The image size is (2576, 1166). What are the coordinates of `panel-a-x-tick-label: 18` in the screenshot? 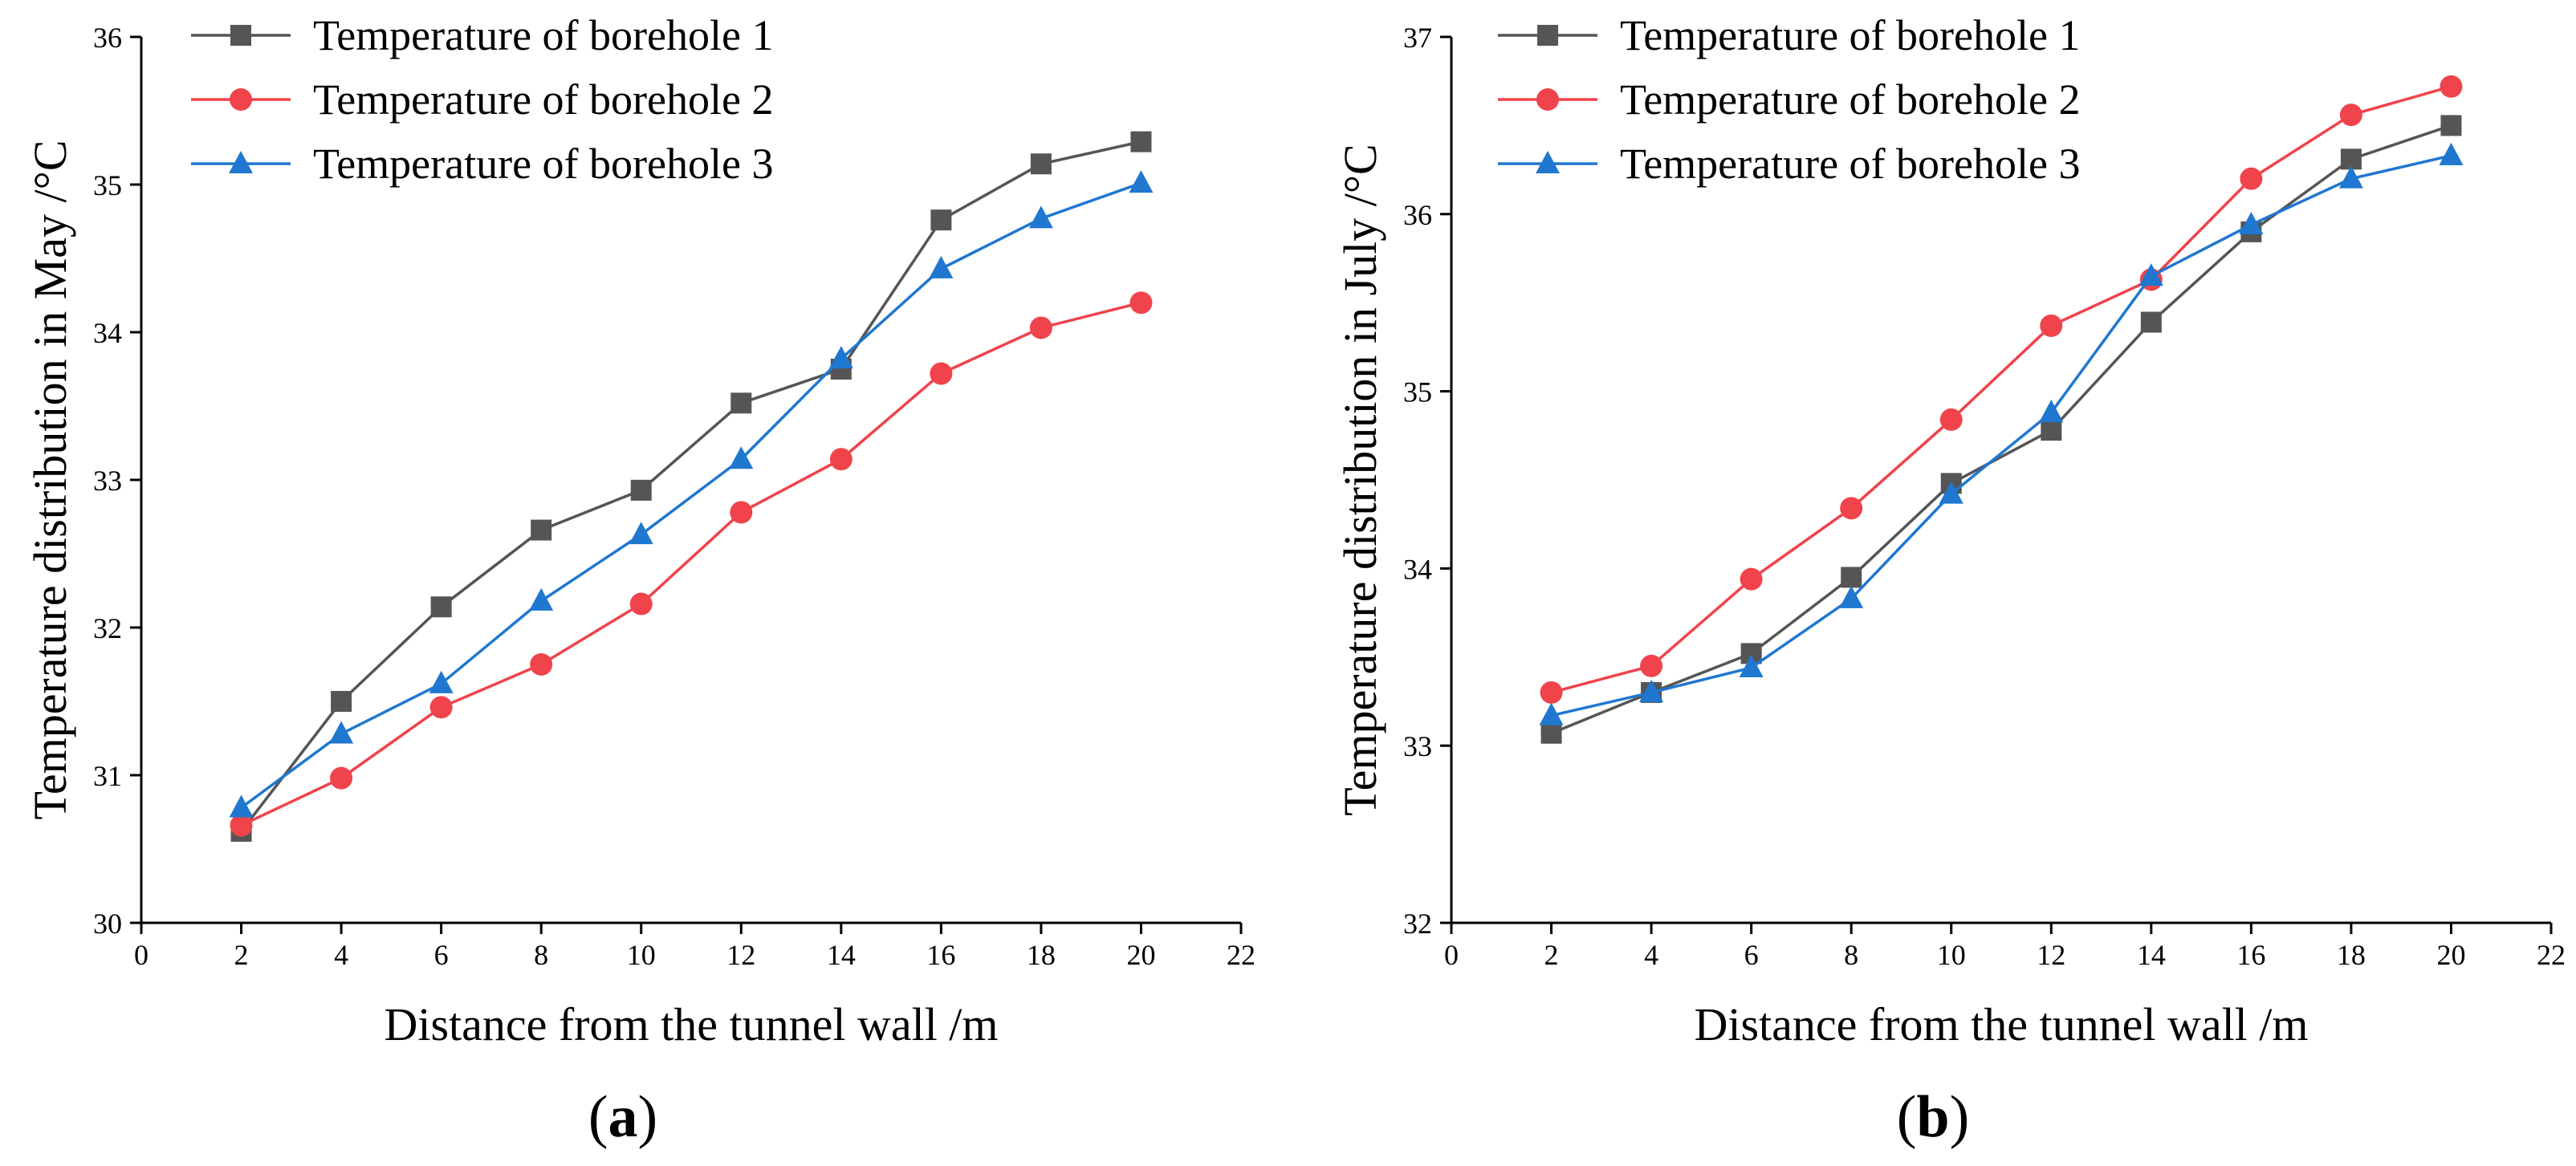 It's located at (1041, 955).